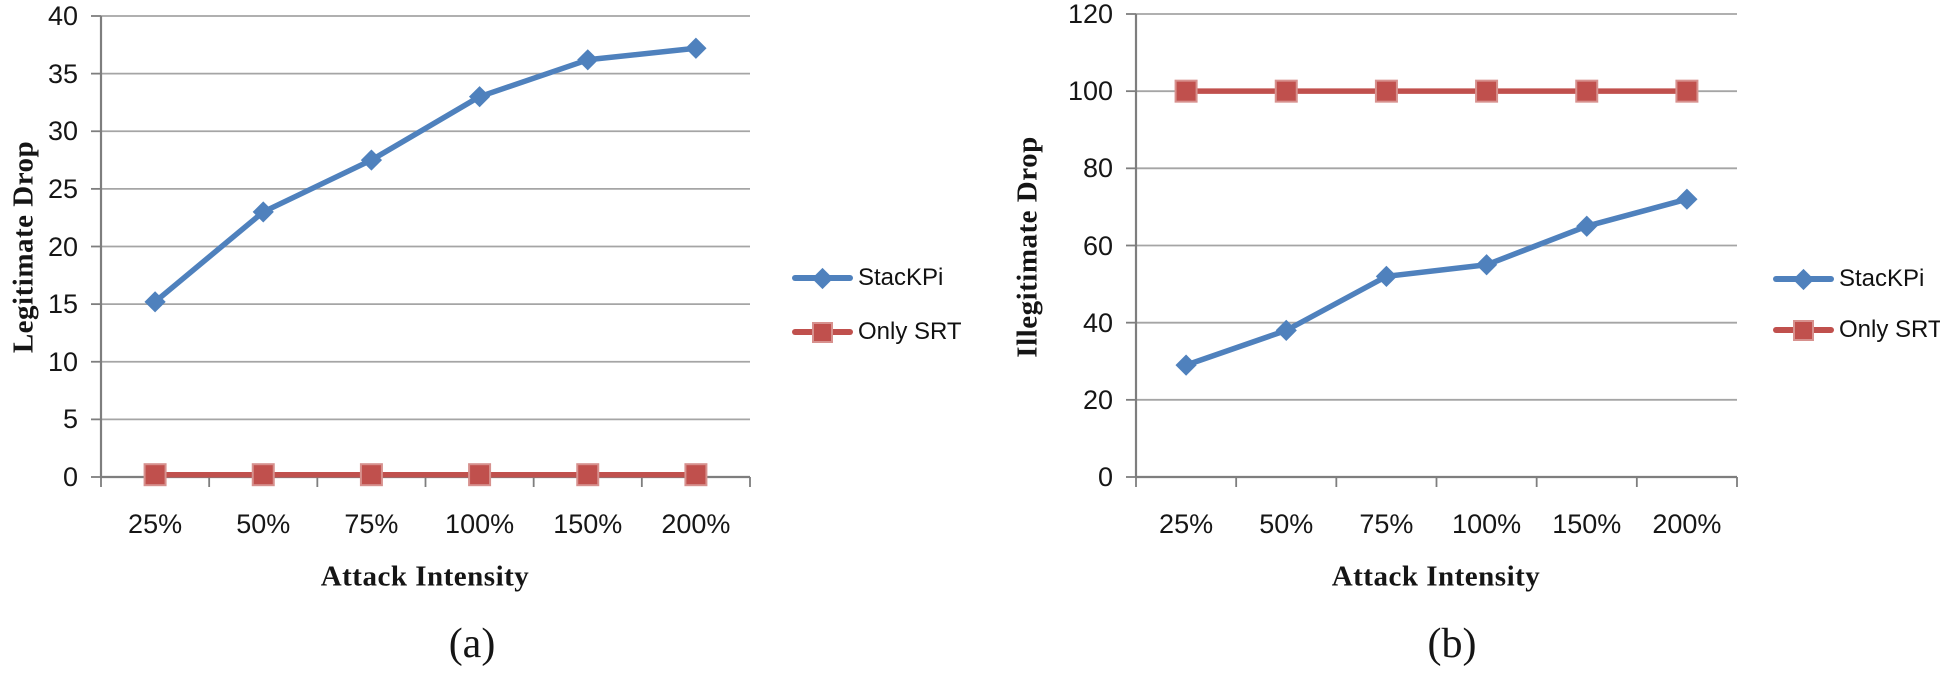  Describe the element at coordinates (1452, 644) in the screenshot. I see `panel-caption-b: (b)` at that location.